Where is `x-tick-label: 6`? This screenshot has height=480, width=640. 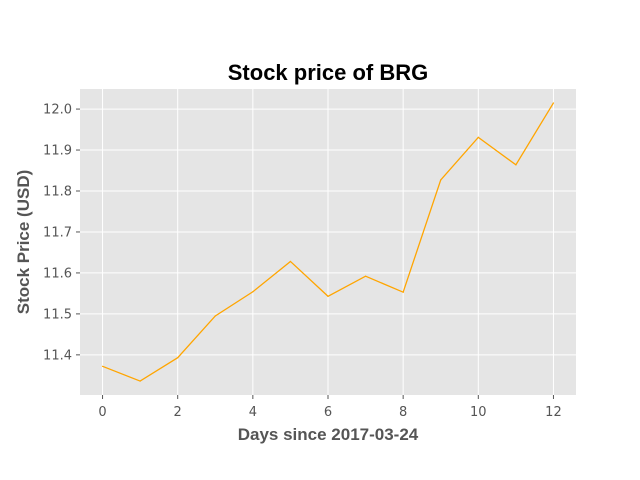 x-tick-label: 6 is located at coordinates (328, 412).